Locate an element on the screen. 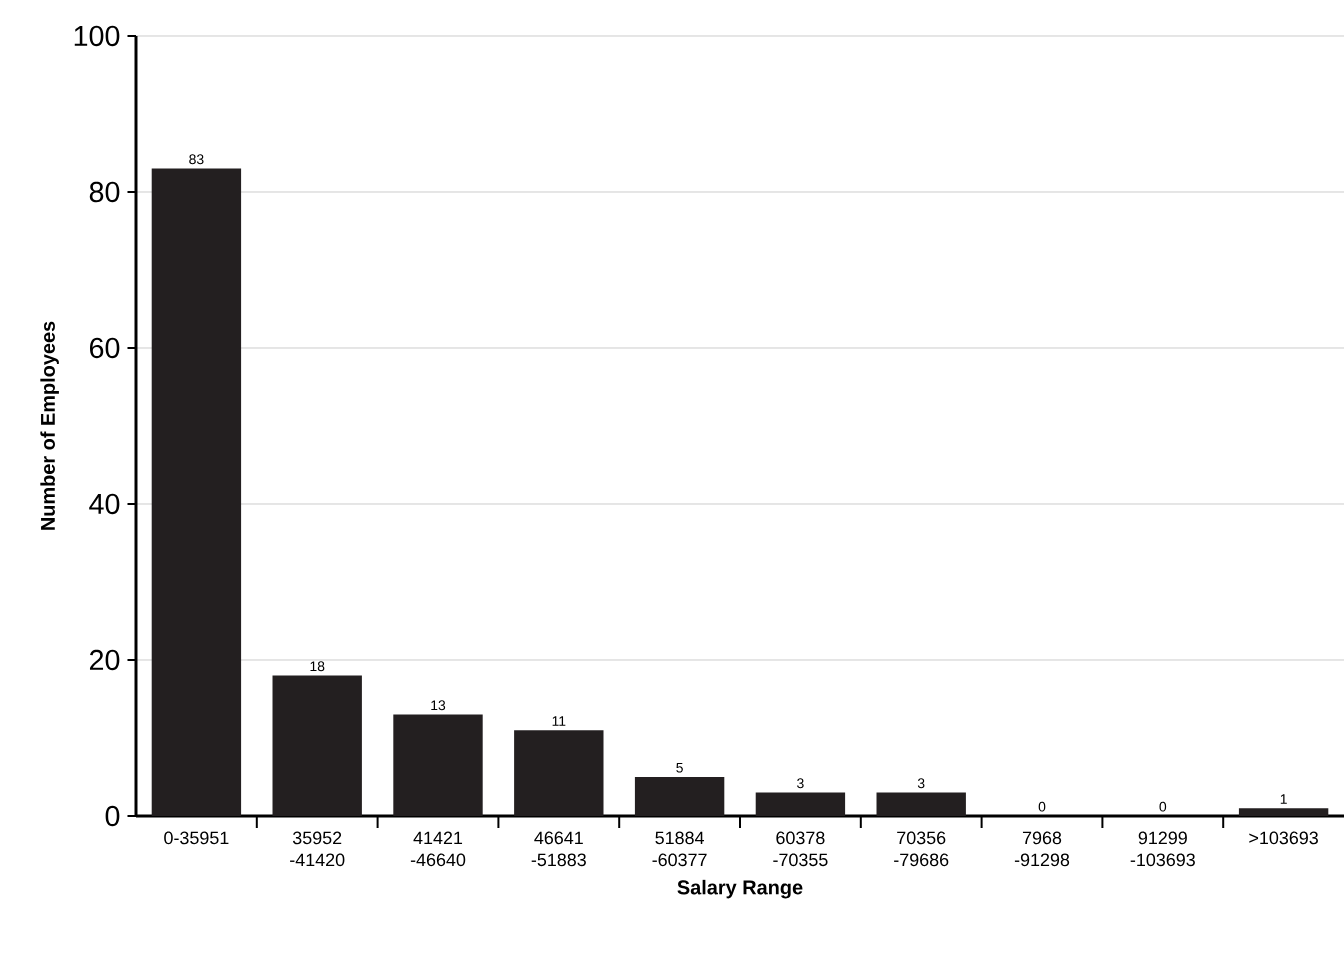 This screenshot has height=972, width=1344. y-tick-label: 40 is located at coordinates (104, 504).